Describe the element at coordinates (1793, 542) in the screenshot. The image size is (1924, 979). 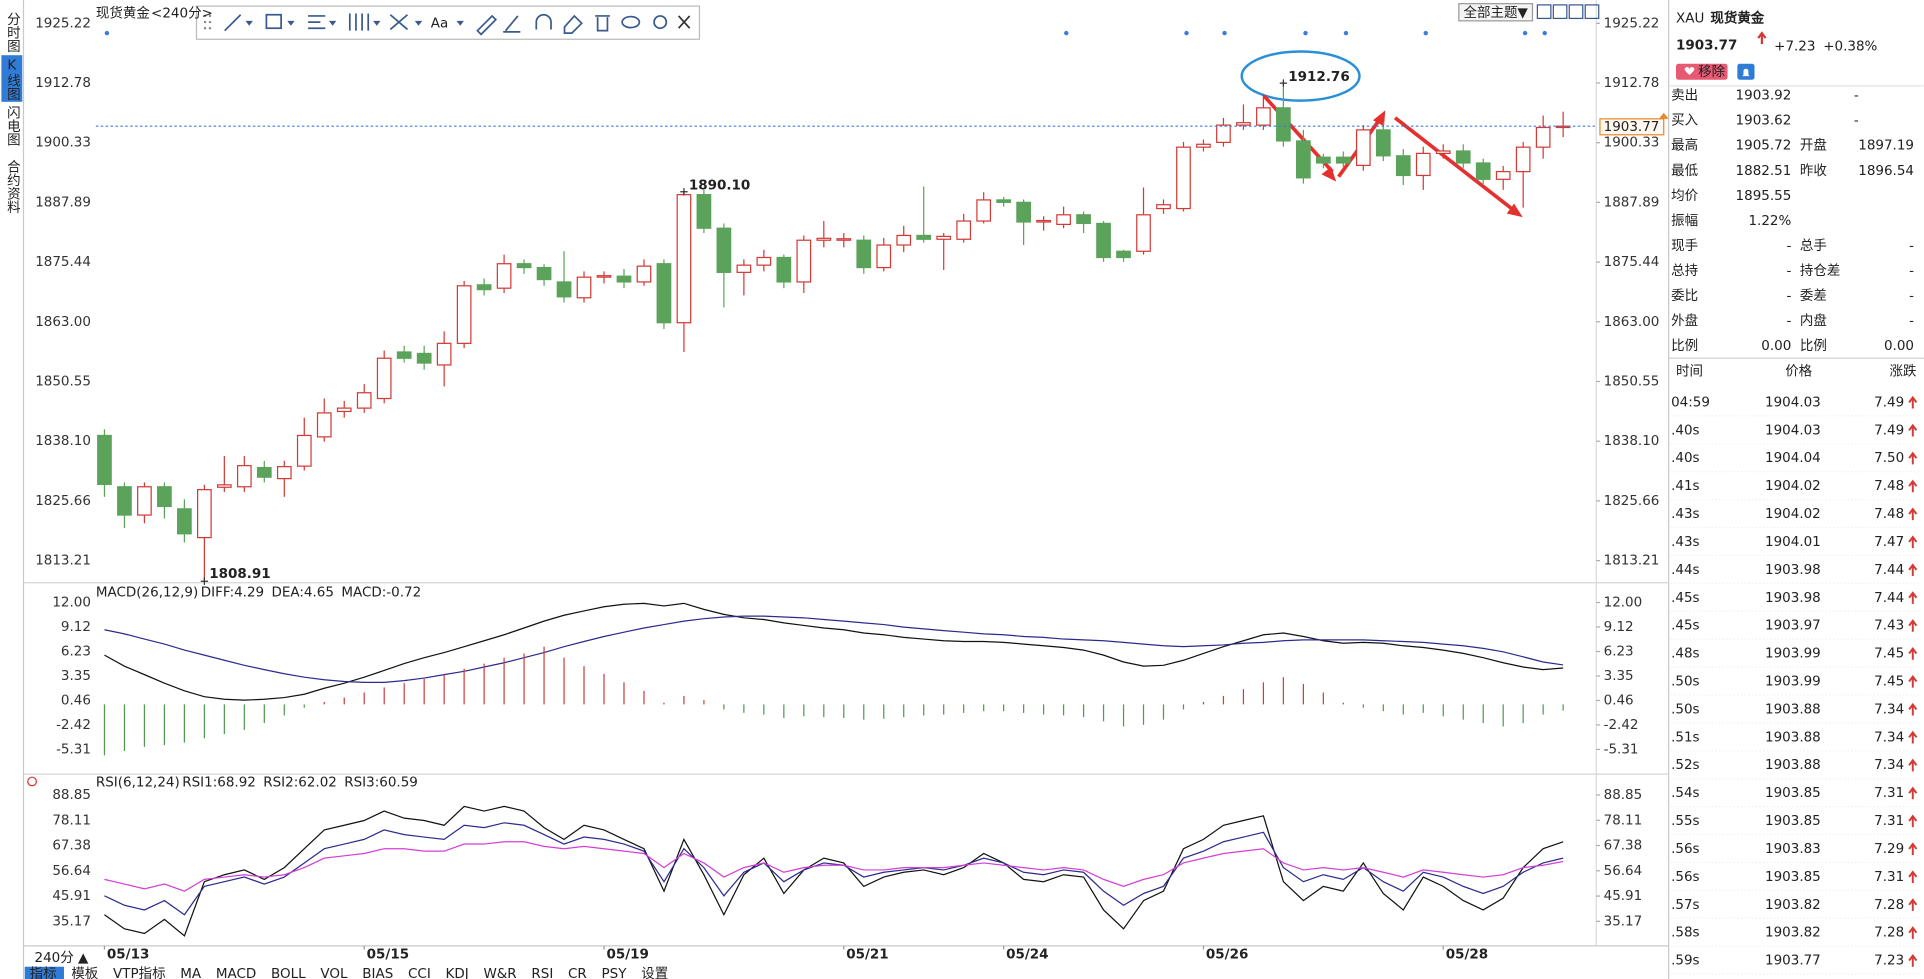
I see `tick-price: 1904.01` at that location.